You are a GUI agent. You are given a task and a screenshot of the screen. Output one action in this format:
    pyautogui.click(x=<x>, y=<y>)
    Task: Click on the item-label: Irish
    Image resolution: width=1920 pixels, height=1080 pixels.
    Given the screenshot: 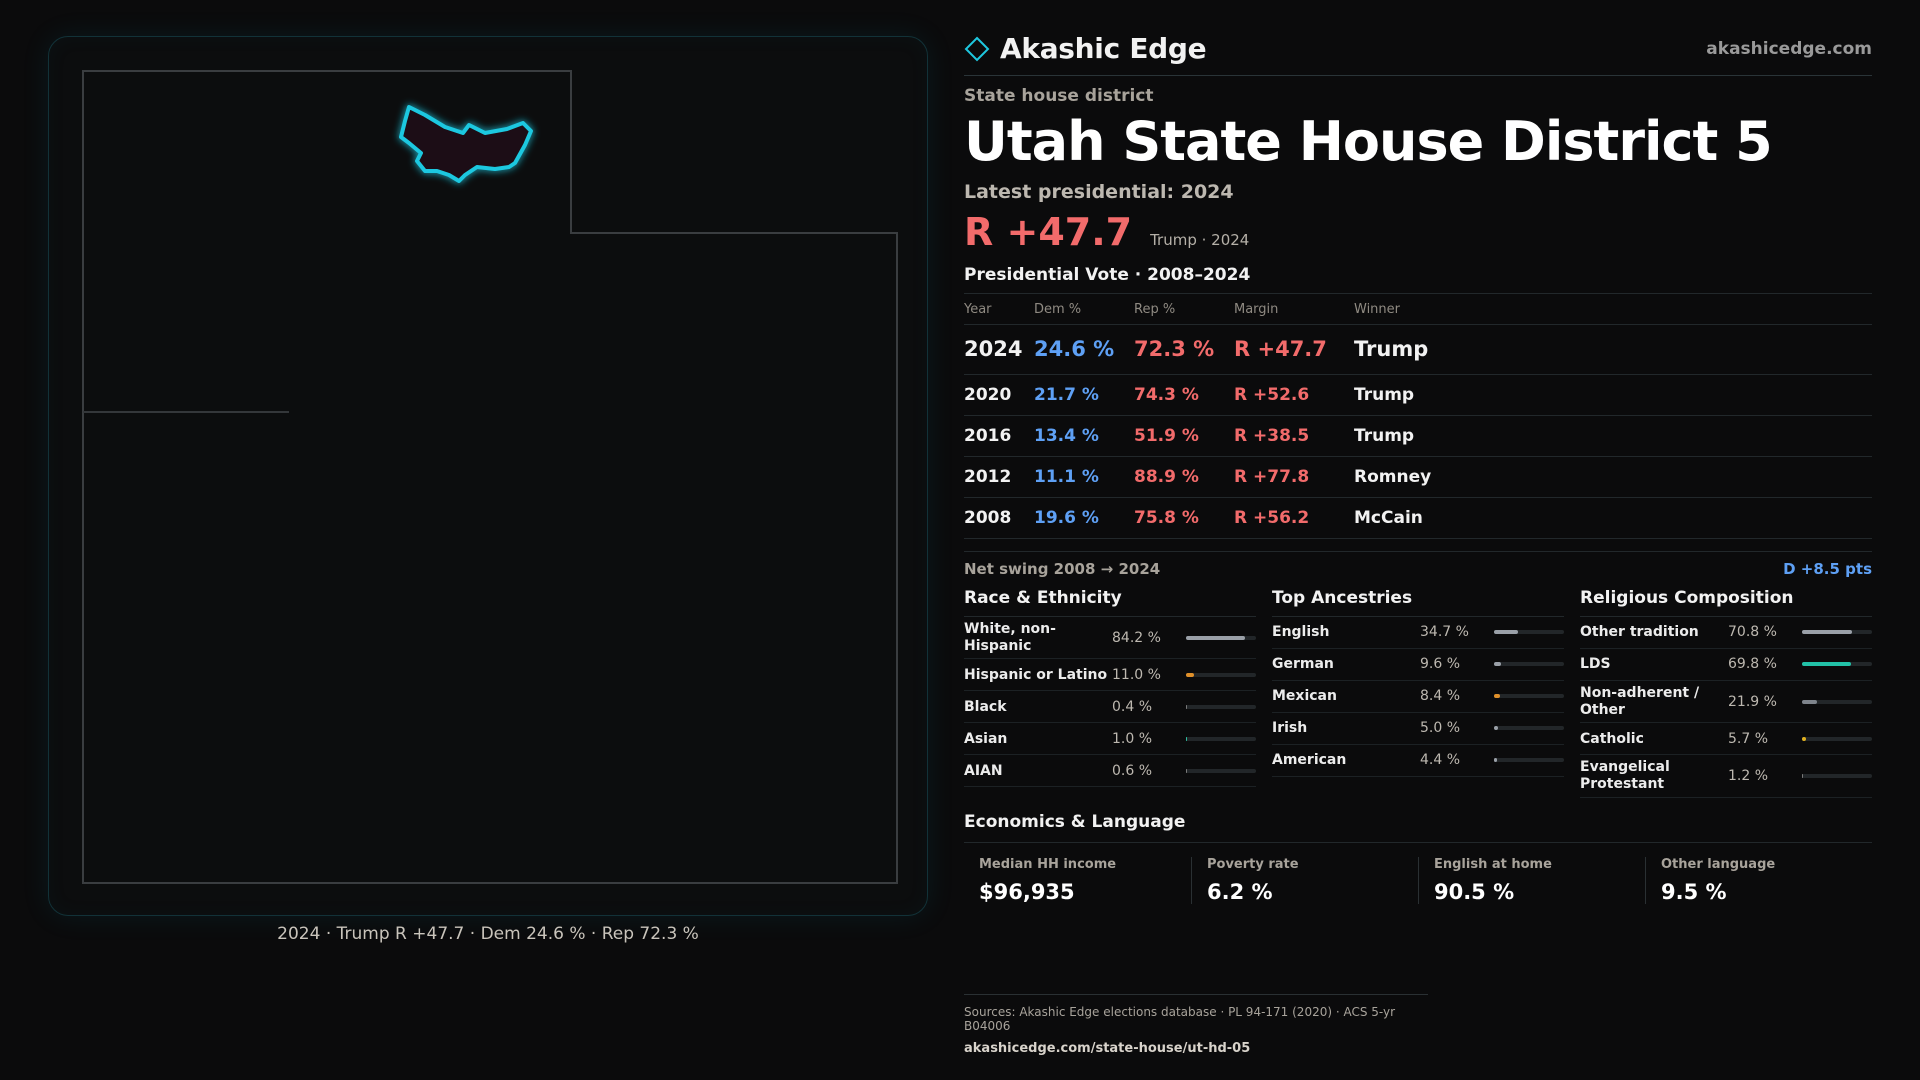 What is the action you would take?
    pyautogui.click(x=1290, y=727)
    